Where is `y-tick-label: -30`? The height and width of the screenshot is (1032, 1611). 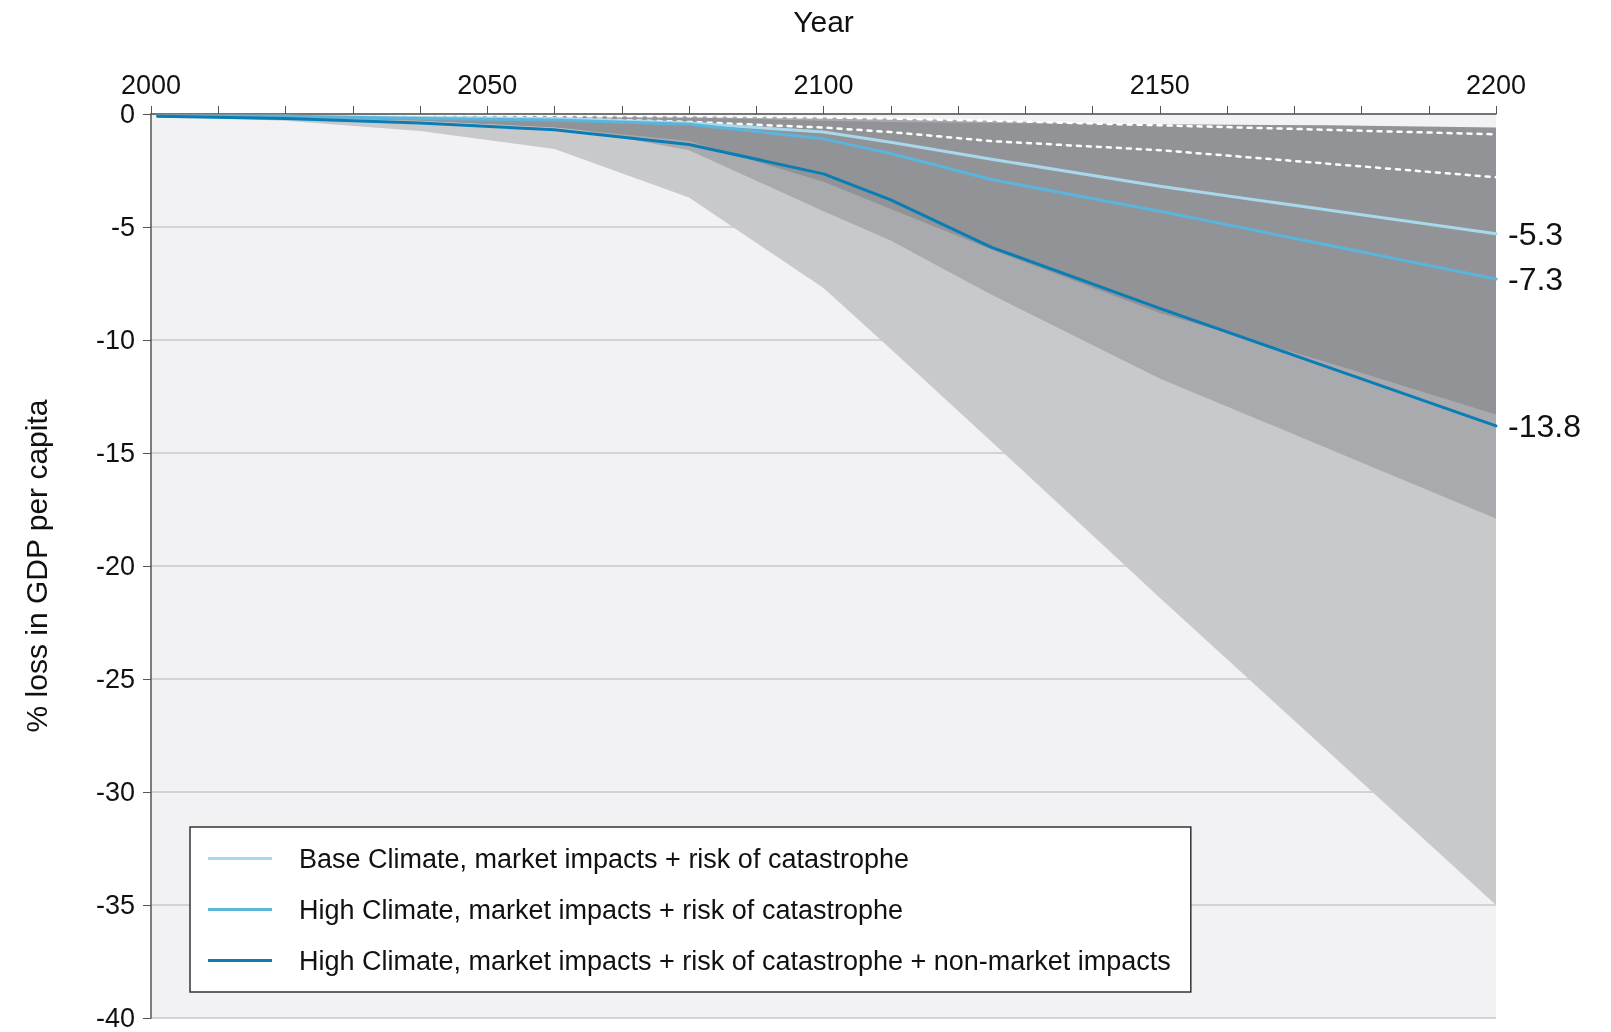
y-tick-label: -30 is located at coordinates (115, 792).